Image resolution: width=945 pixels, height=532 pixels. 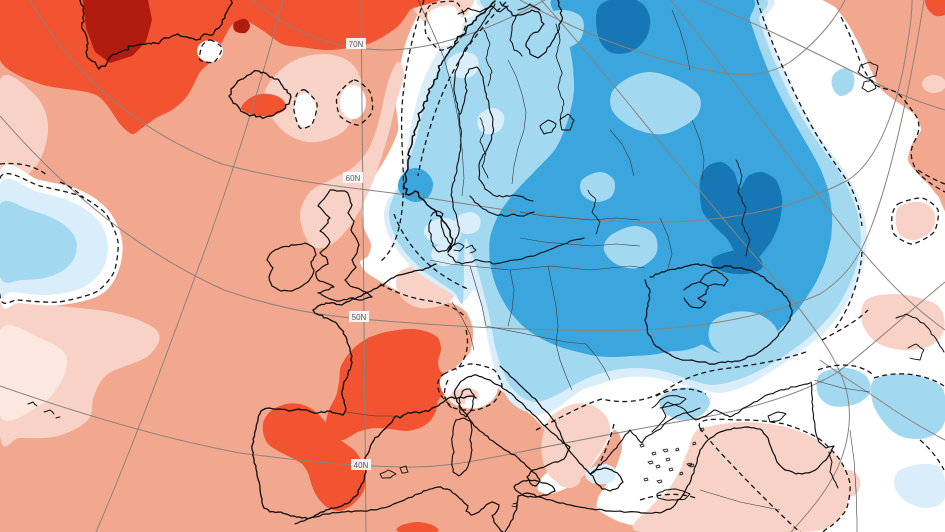 What do you see at coordinates (356, 44) in the screenshot?
I see `svg-text: 70N` at bounding box center [356, 44].